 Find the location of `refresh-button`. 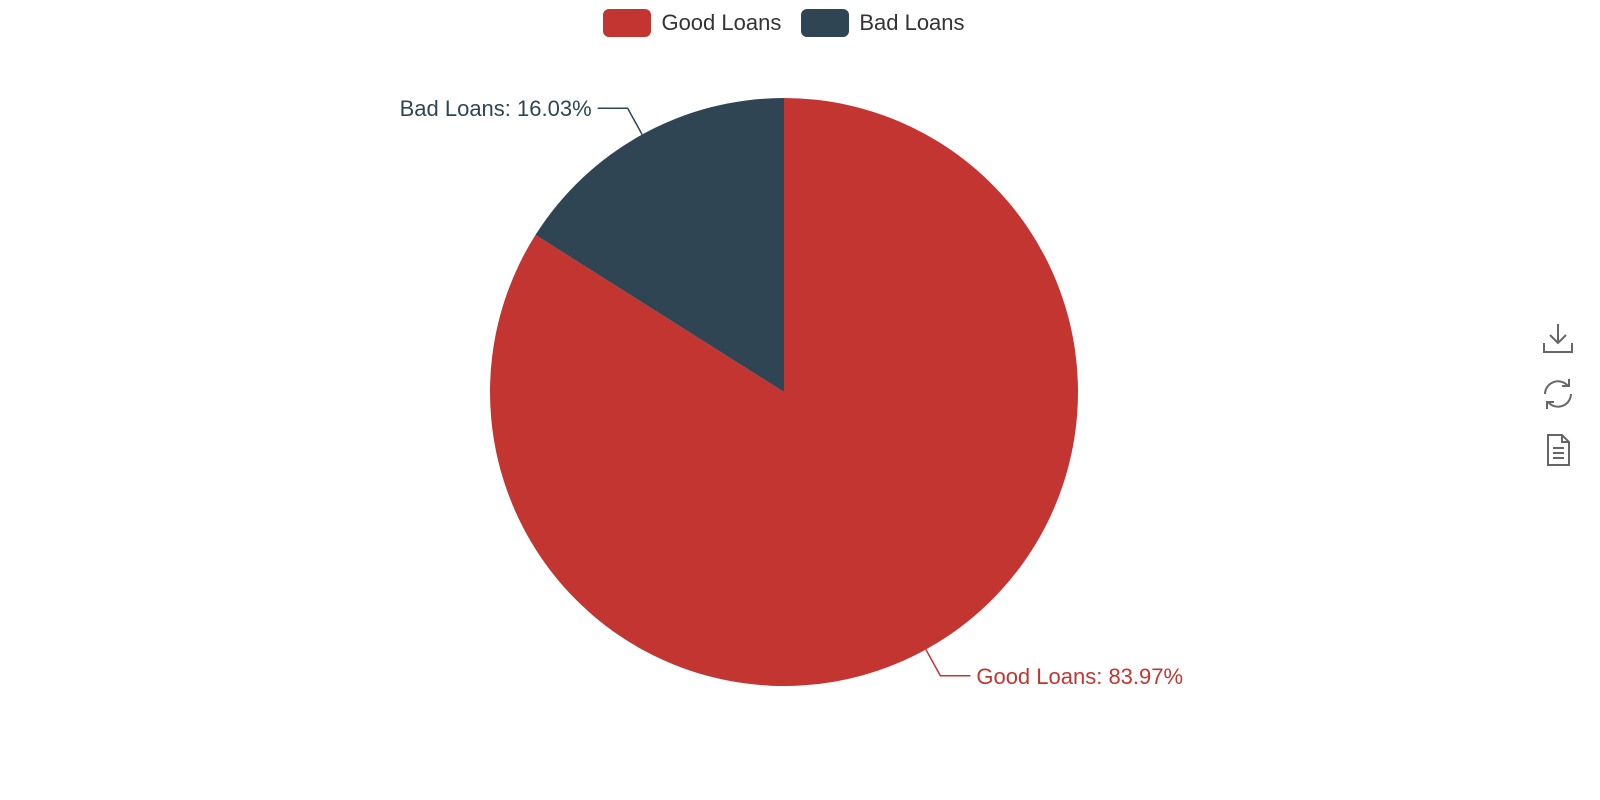

refresh-button is located at coordinates (1558, 394).